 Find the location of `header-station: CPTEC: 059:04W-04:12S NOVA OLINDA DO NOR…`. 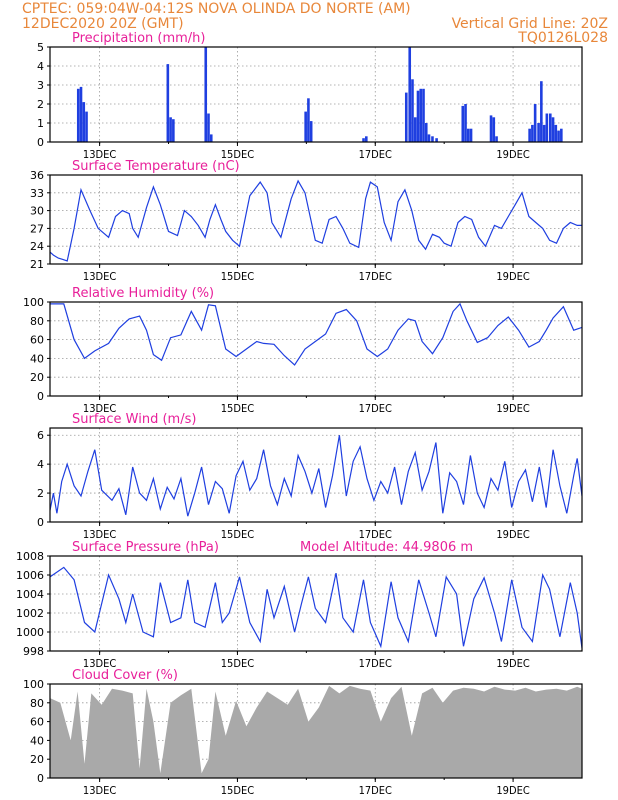

header-station: CPTEC: 059:04W-04:12S NOVA OLINDA DO NOR… is located at coordinates (216, 9).